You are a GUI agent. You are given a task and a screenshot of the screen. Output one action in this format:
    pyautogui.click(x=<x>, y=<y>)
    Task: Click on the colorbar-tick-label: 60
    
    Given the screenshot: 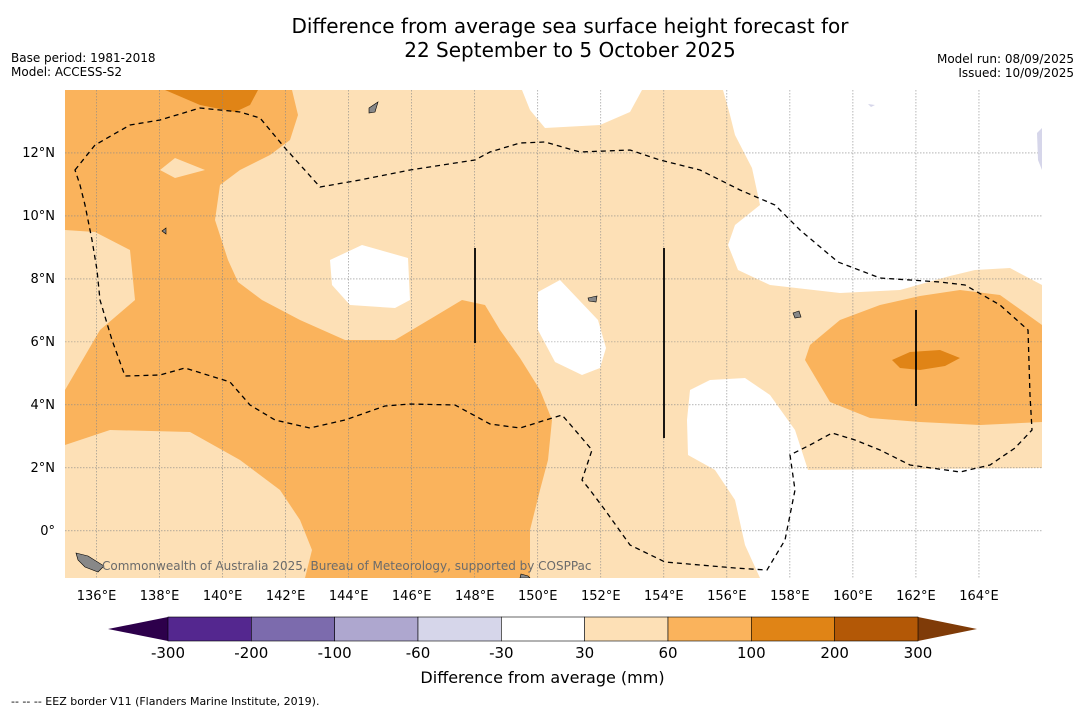 What is the action you would take?
    pyautogui.click(x=667, y=653)
    